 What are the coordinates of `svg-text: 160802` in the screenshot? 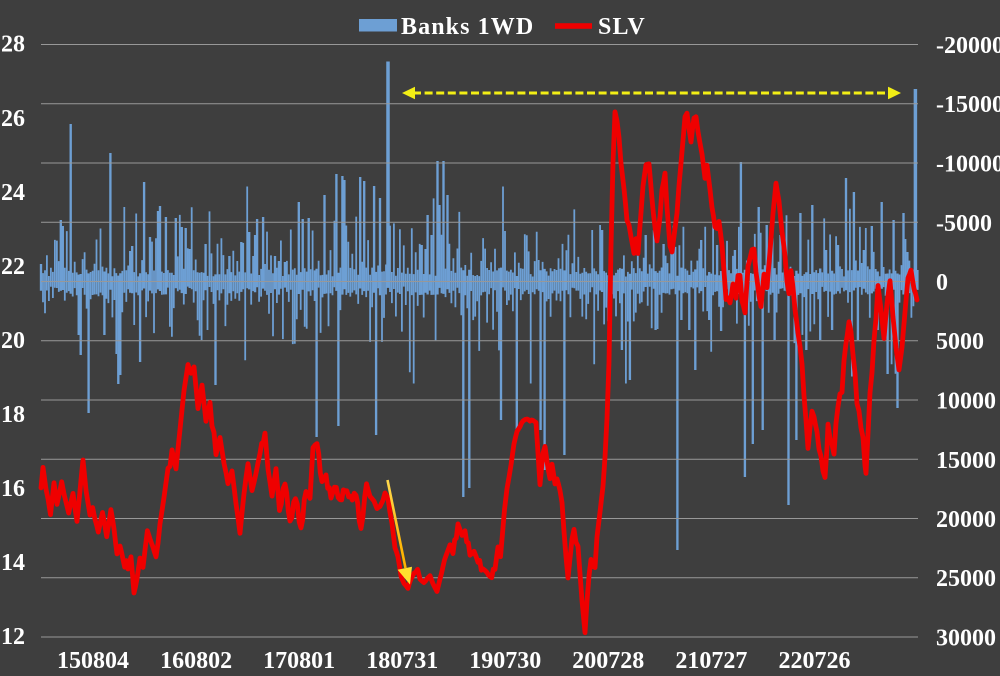 It's located at (196, 661).